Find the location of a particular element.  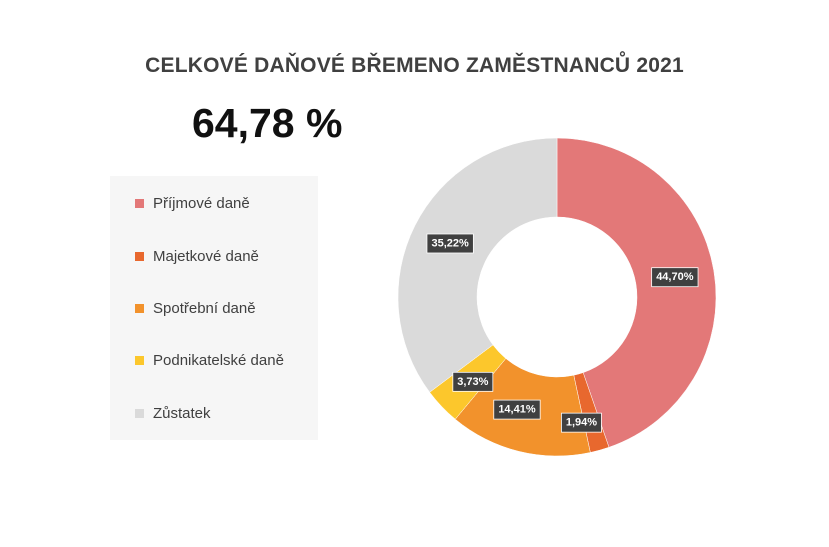

legend-item-spotrebni-dane: Spotřební daně is located at coordinates (195, 308).